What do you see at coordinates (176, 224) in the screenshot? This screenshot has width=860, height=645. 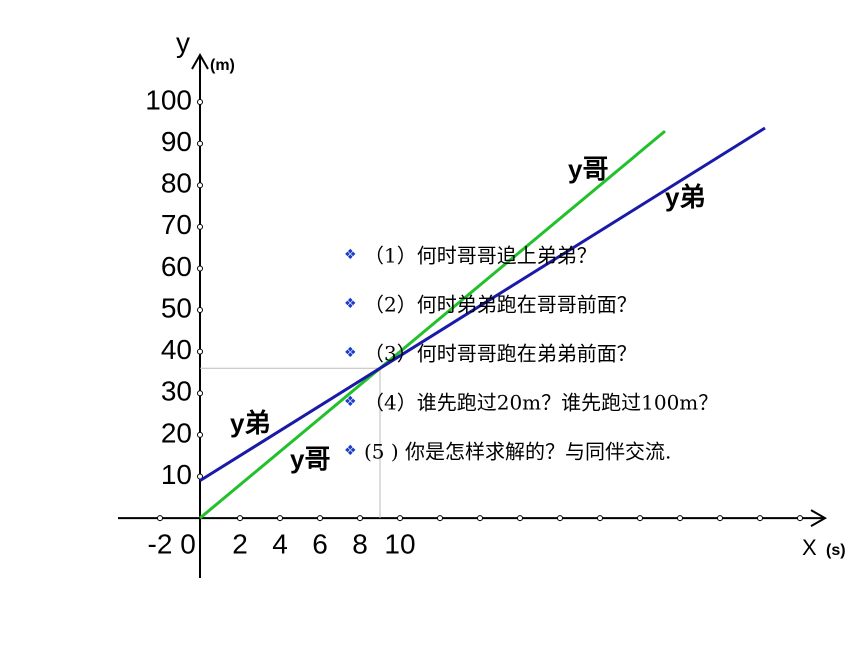 I see `y-tick-label: 70` at bounding box center [176, 224].